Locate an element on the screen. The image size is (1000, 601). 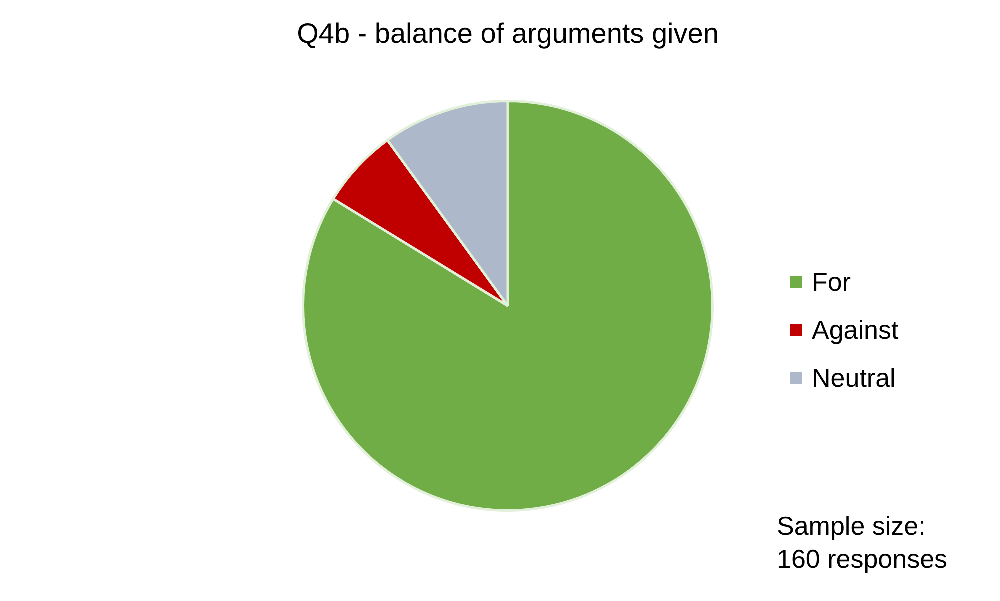
legend-label: For is located at coordinates (831, 282).